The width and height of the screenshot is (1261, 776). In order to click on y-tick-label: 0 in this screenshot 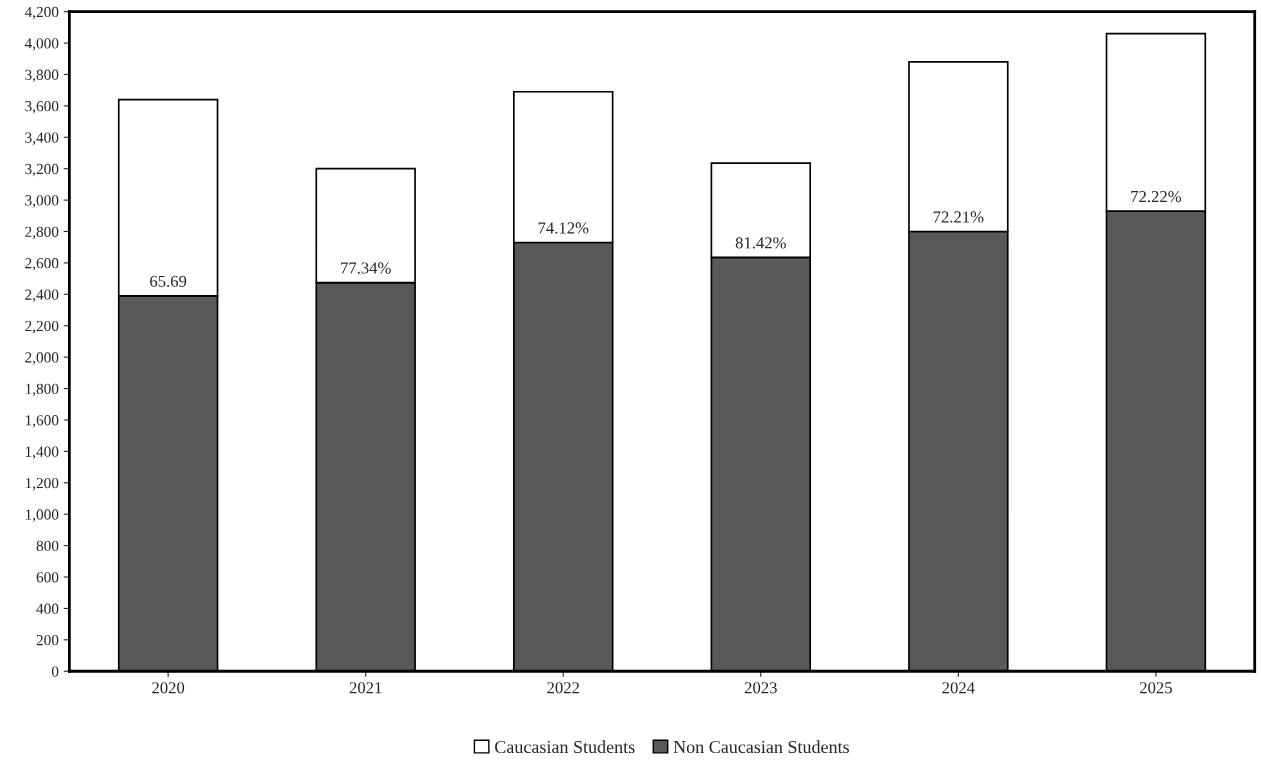, I will do `click(55, 671)`.